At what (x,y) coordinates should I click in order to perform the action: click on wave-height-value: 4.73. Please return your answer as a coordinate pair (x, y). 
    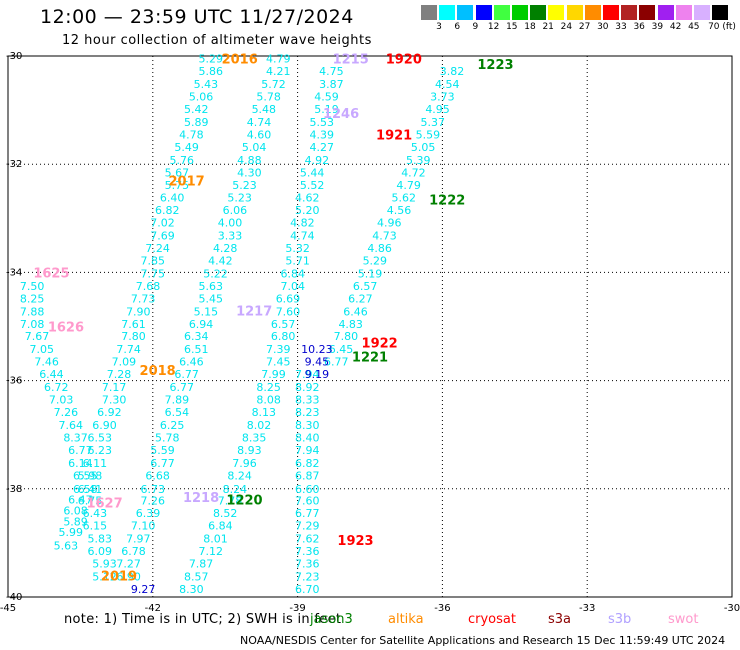
    Looking at the image, I should click on (384, 236).